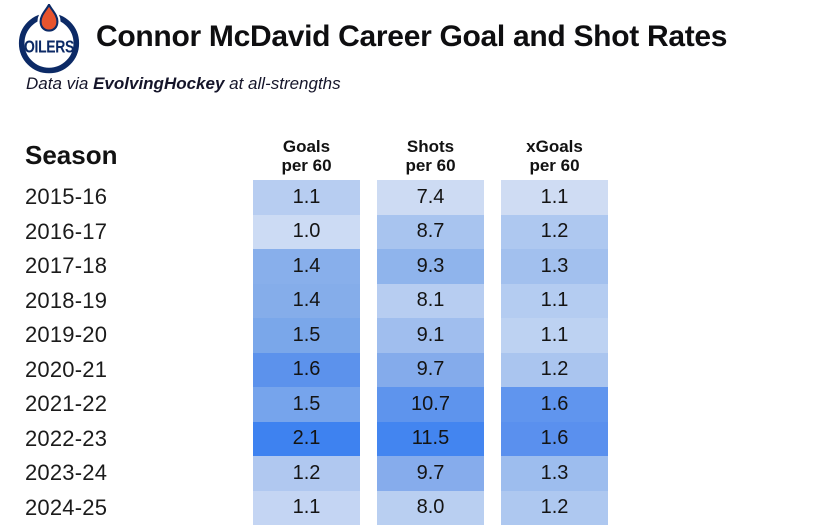 The image size is (835, 532). I want to click on heatmap-cell: 7.4, so click(430, 197).